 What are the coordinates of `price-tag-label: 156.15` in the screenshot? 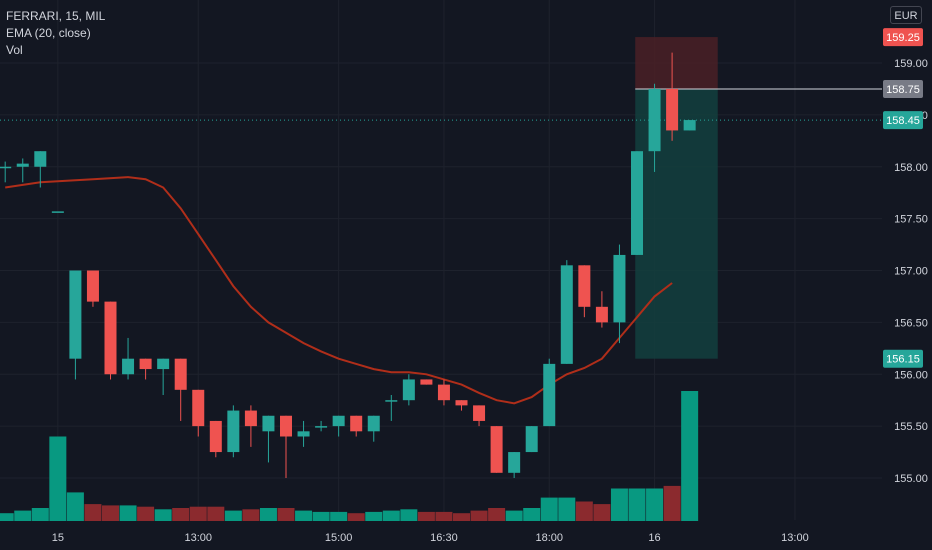 It's located at (903, 360).